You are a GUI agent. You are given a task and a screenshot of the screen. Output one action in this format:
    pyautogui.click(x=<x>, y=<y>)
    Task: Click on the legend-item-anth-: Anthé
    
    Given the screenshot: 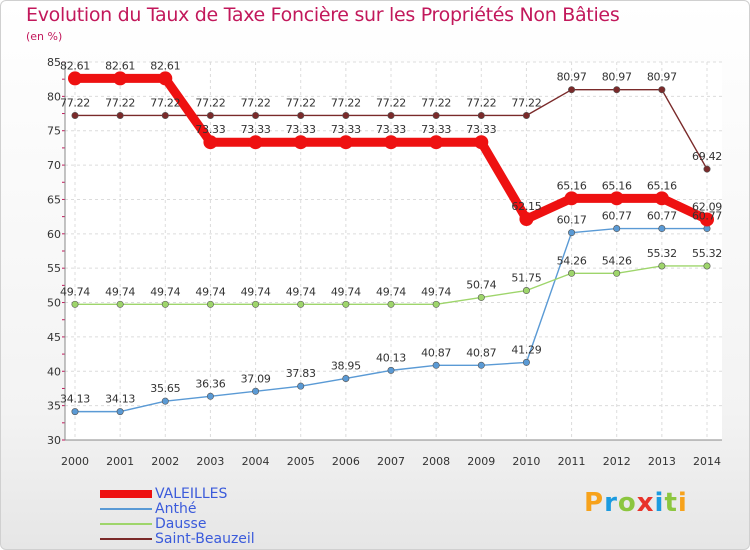 What is the action you would take?
    pyautogui.click(x=177, y=508)
    